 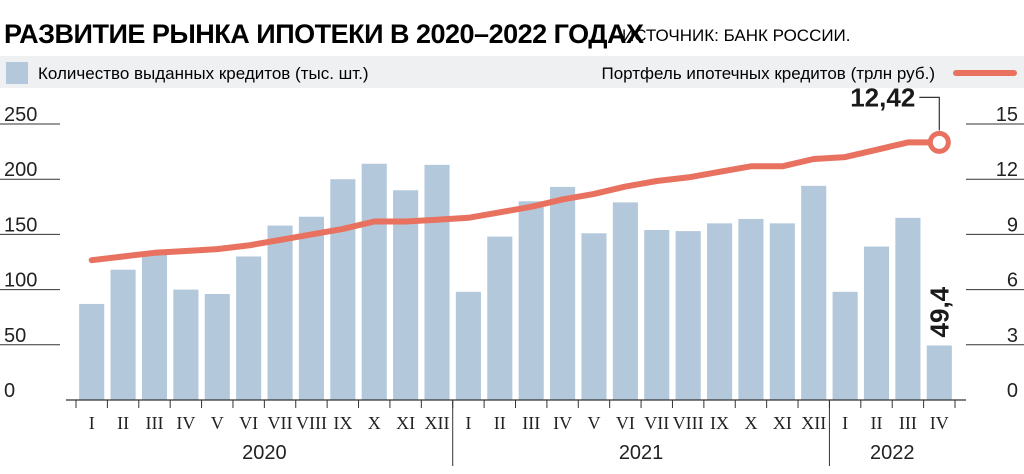 I want to click on right-tick-label: 12, so click(x=1007, y=170).